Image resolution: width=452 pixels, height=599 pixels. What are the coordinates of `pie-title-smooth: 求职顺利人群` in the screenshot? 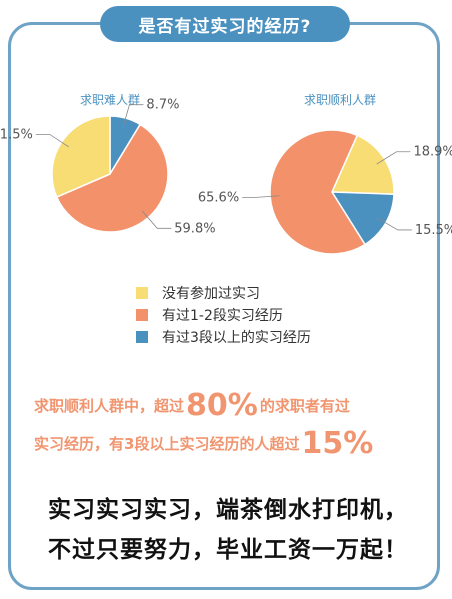 It's located at (340, 100).